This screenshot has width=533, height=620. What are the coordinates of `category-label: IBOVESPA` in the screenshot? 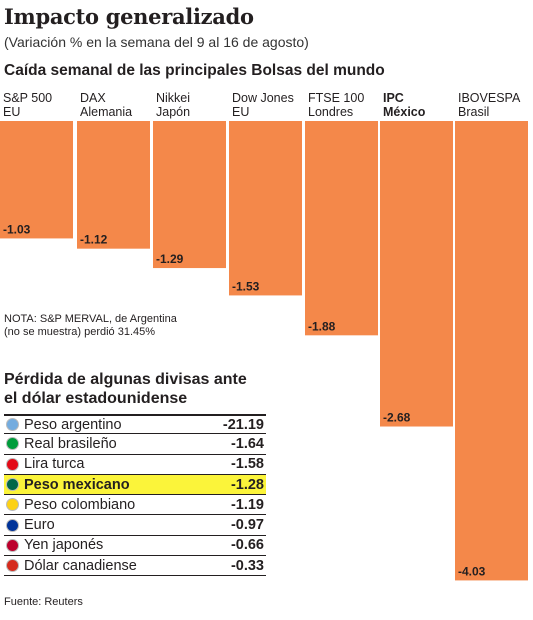 It's located at (489, 98).